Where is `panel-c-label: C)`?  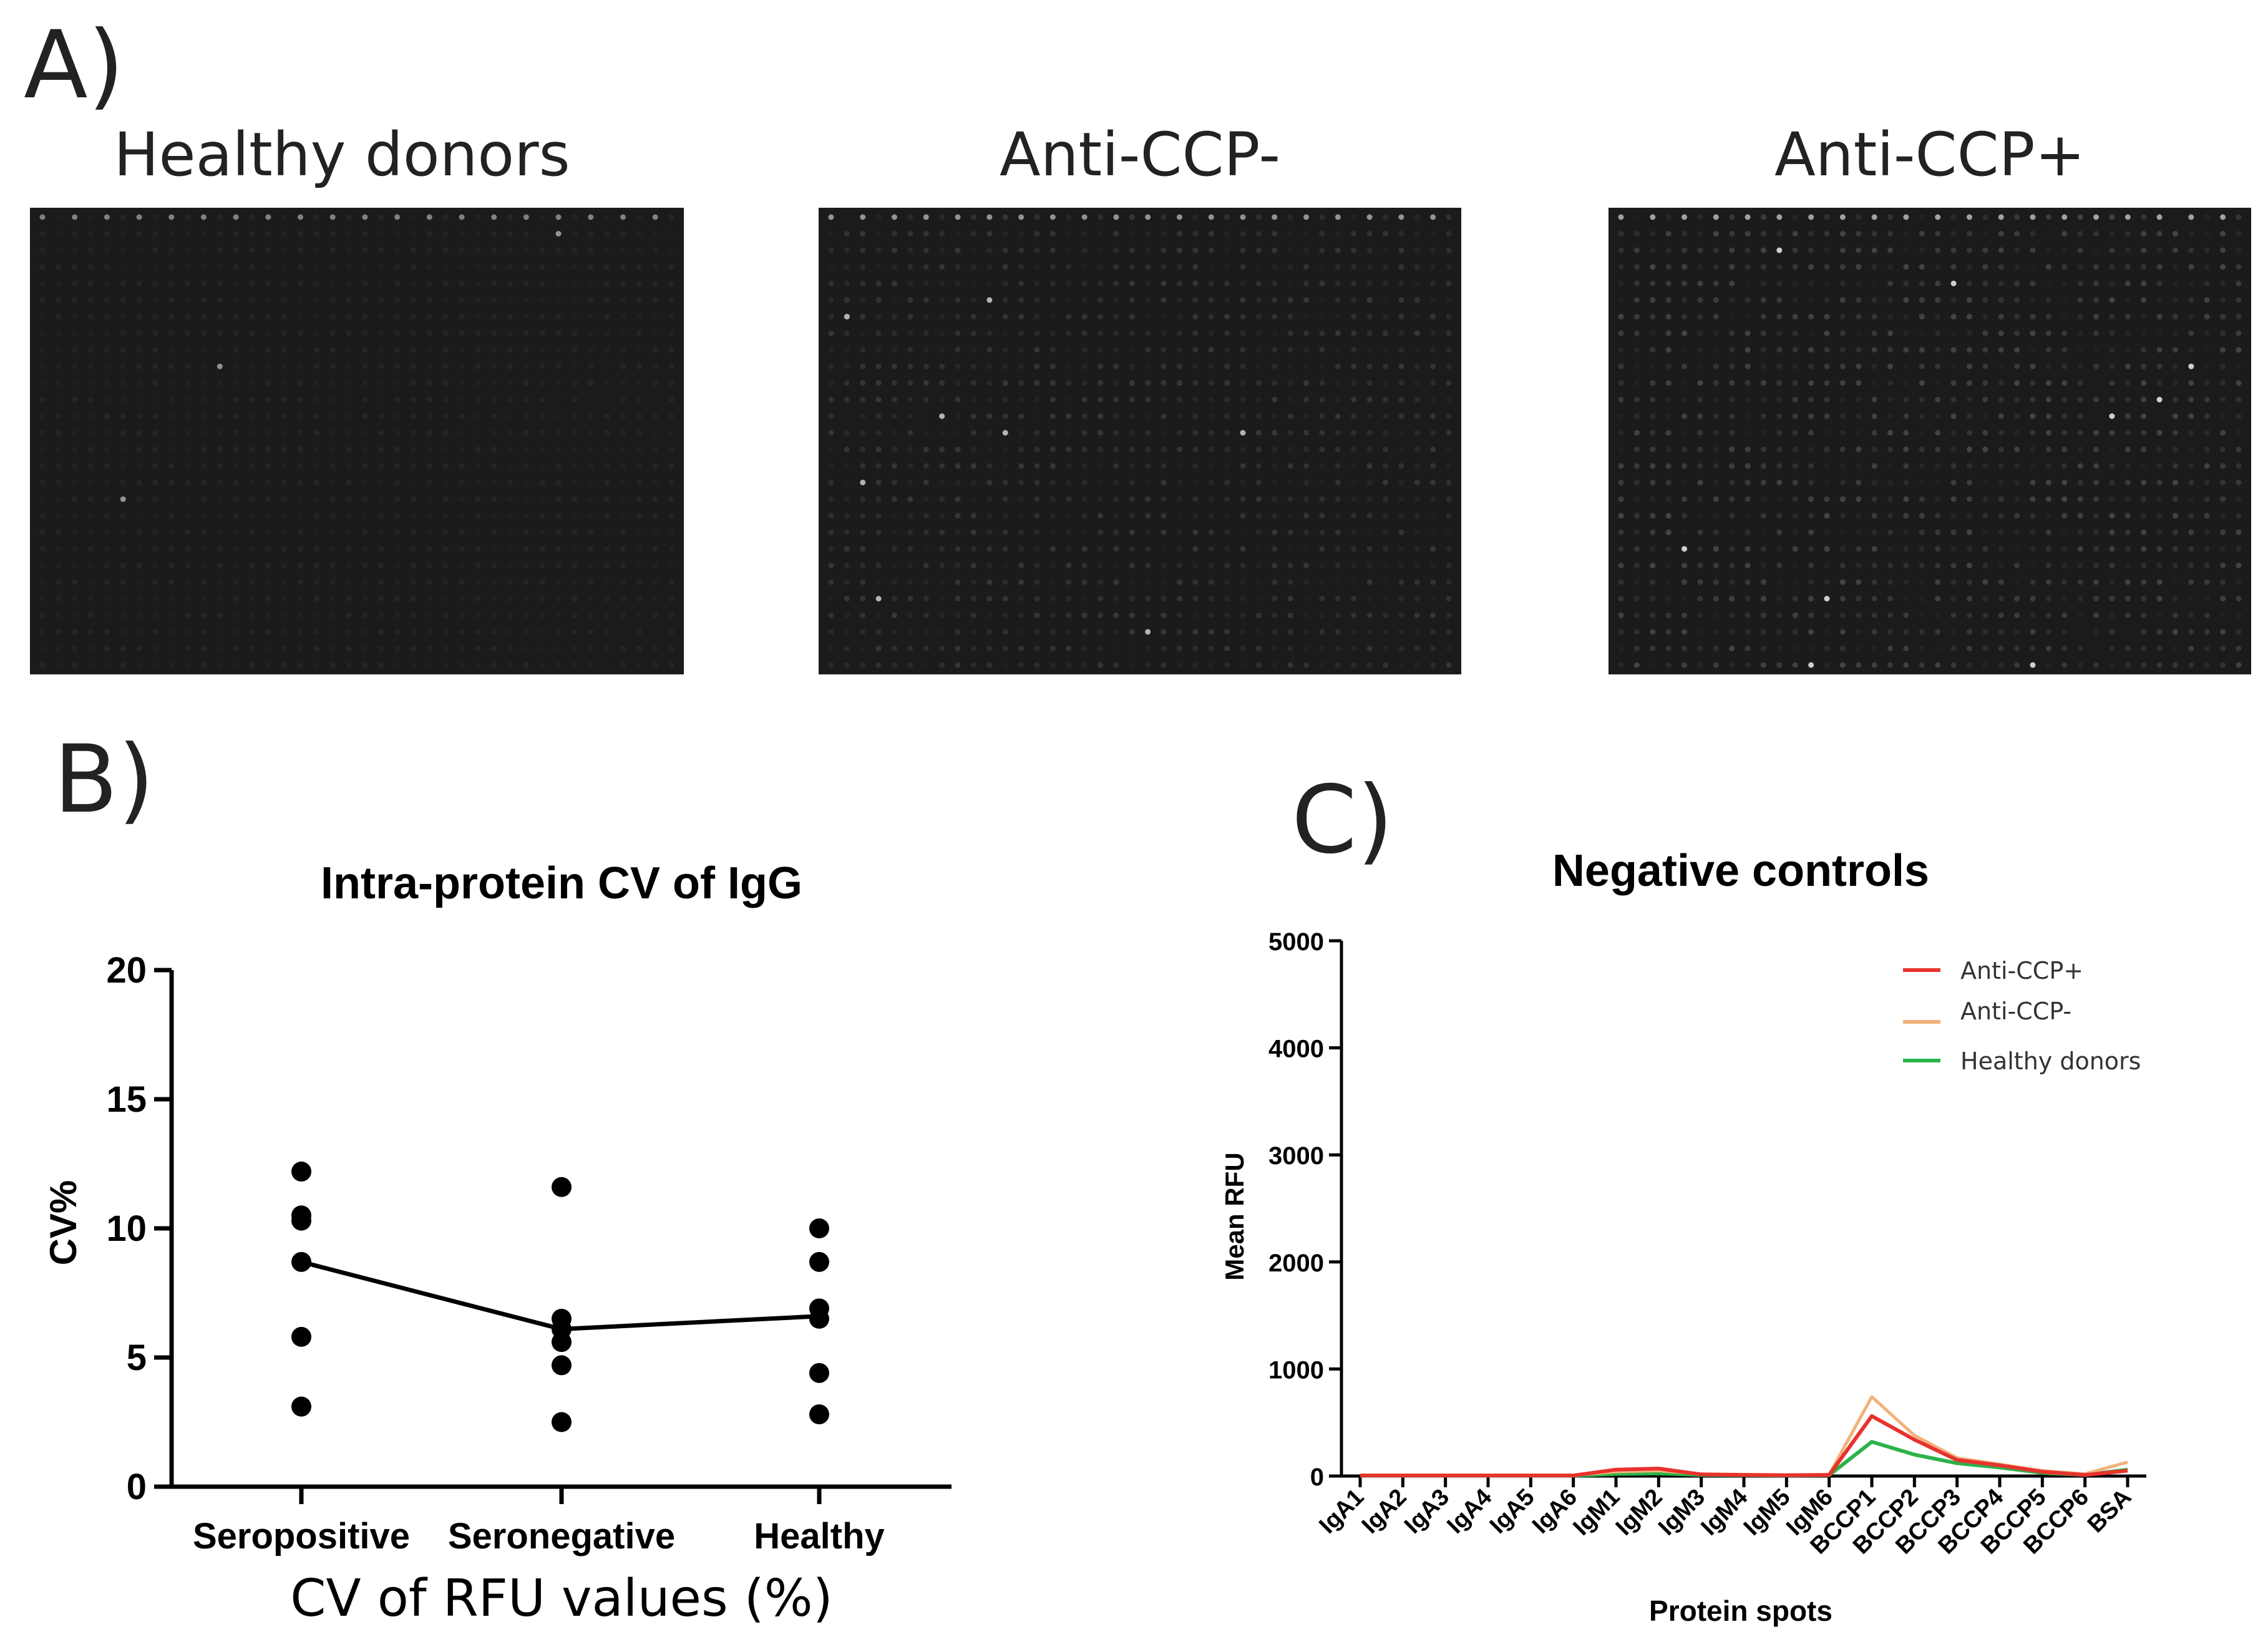 panel-c-label: C) is located at coordinates (1343, 821).